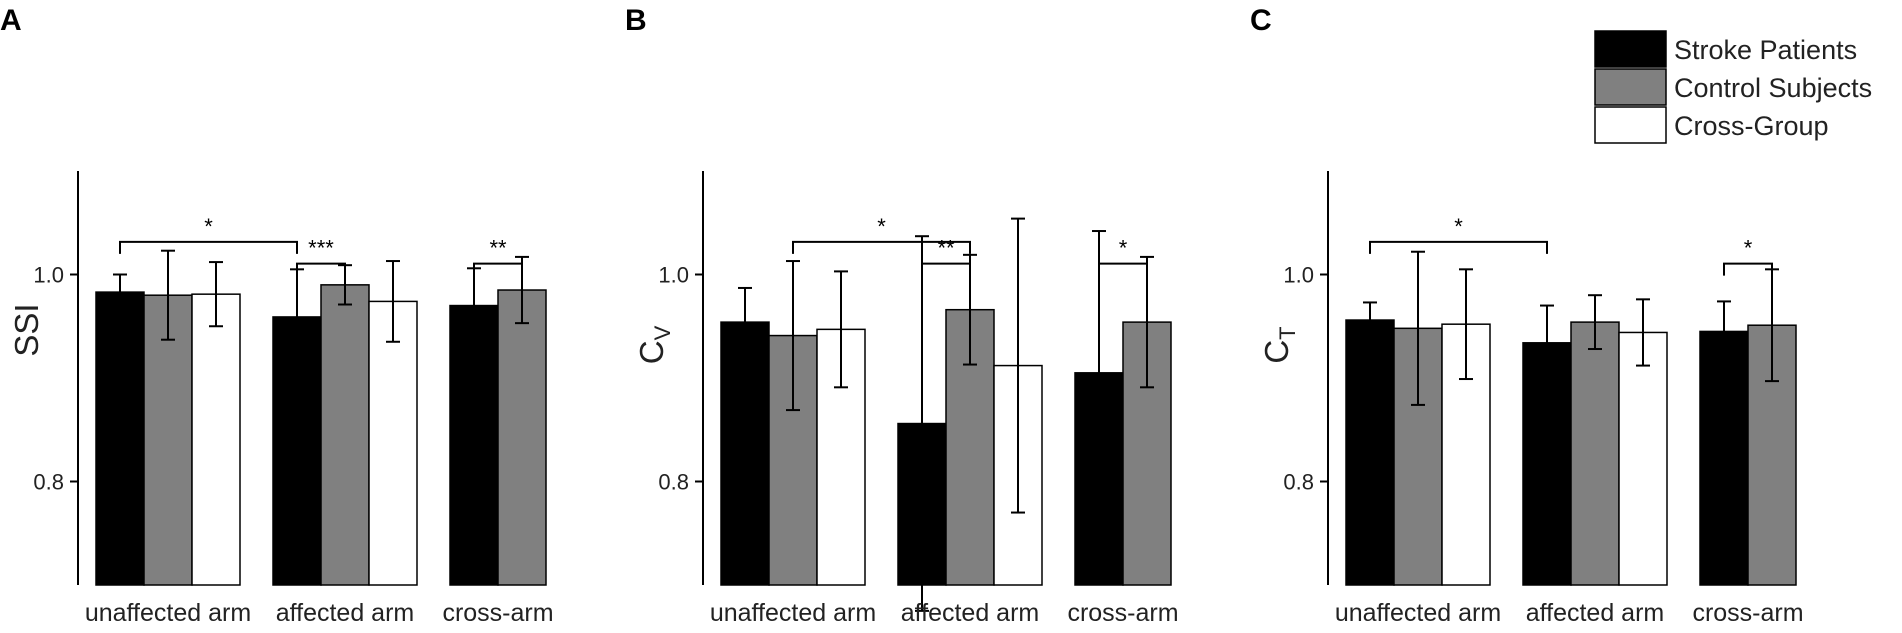 This screenshot has height=633, width=1902. Describe the element at coordinates (11, 20) in the screenshot. I see `panel-a-letter: A` at that location.